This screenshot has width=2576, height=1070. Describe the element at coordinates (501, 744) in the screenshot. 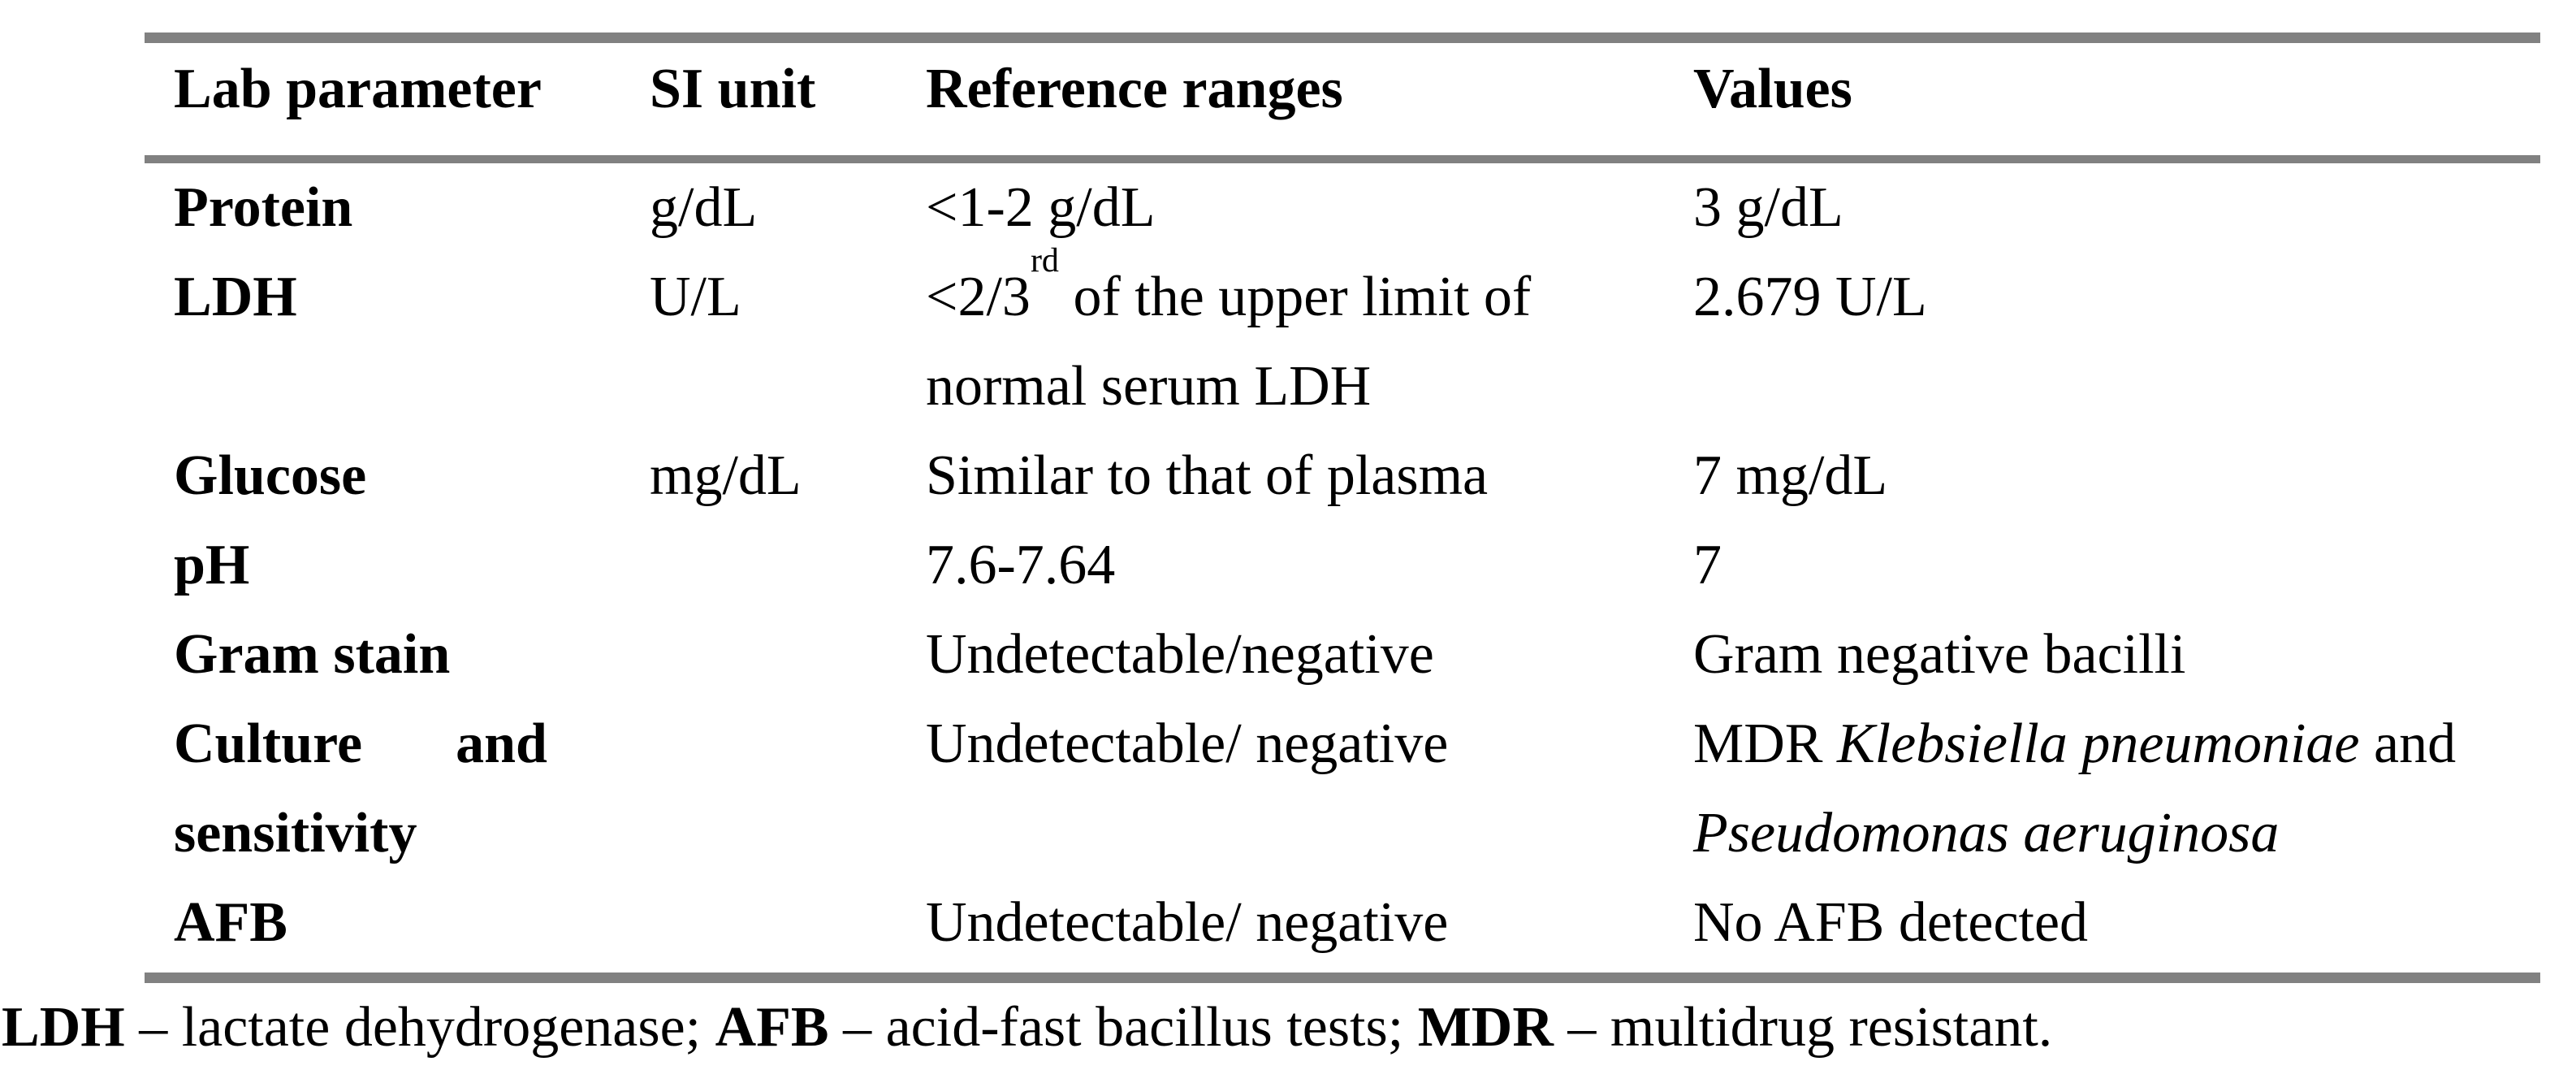

I see `parameter-culture-word2: and` at that location.